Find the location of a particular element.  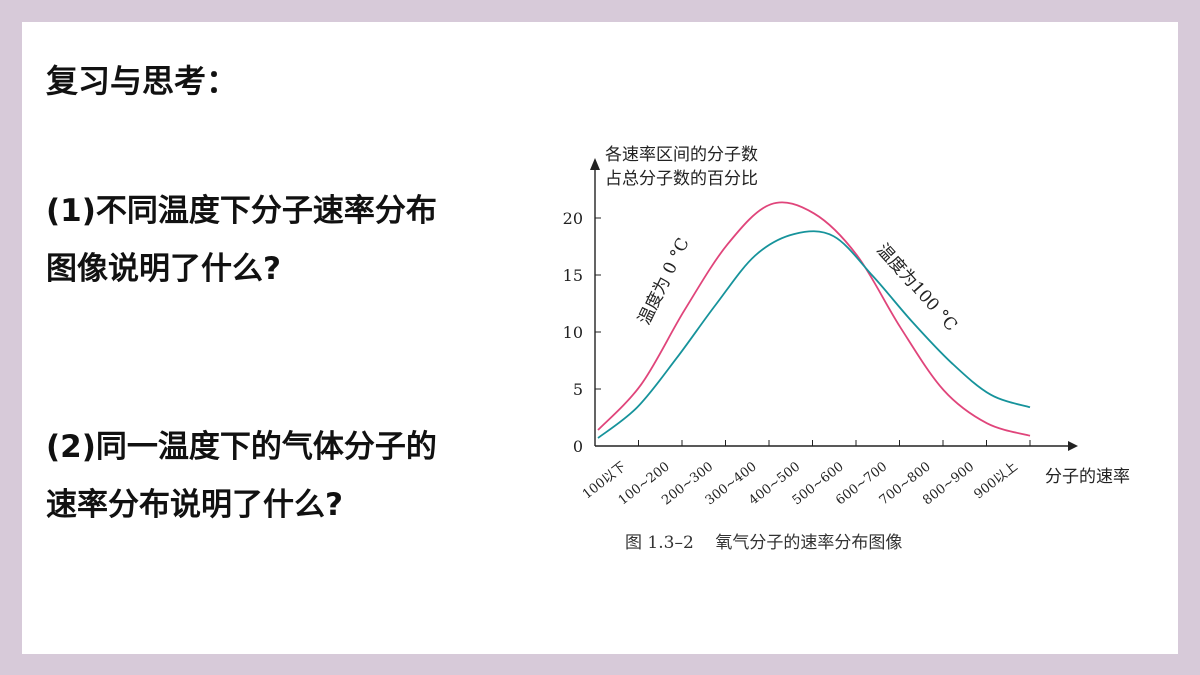

series-label-1: 温度为 0 °C is located at coordinates (664, 281).